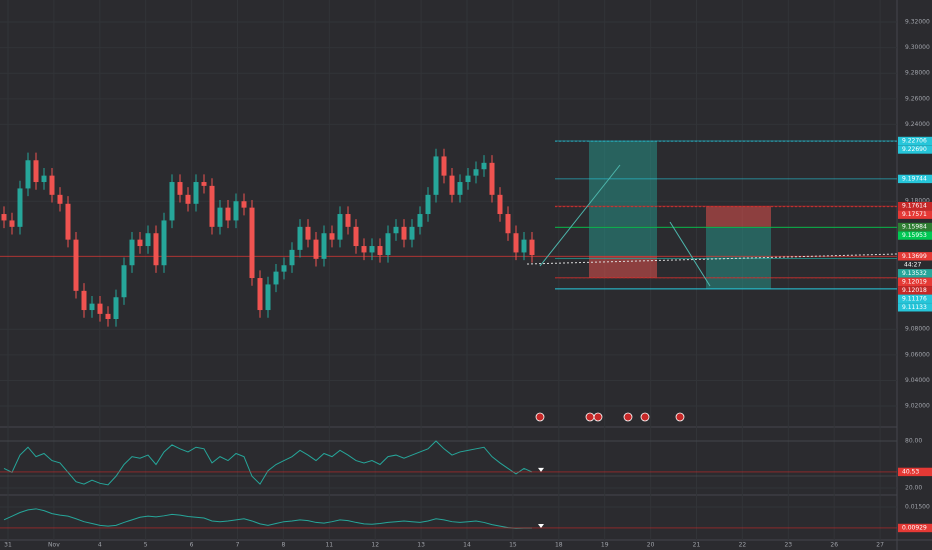  What do you see at coordinates (238, 545) in the screenshot?
I see `x-tick-label: 7` at bounding box center [238, 545].